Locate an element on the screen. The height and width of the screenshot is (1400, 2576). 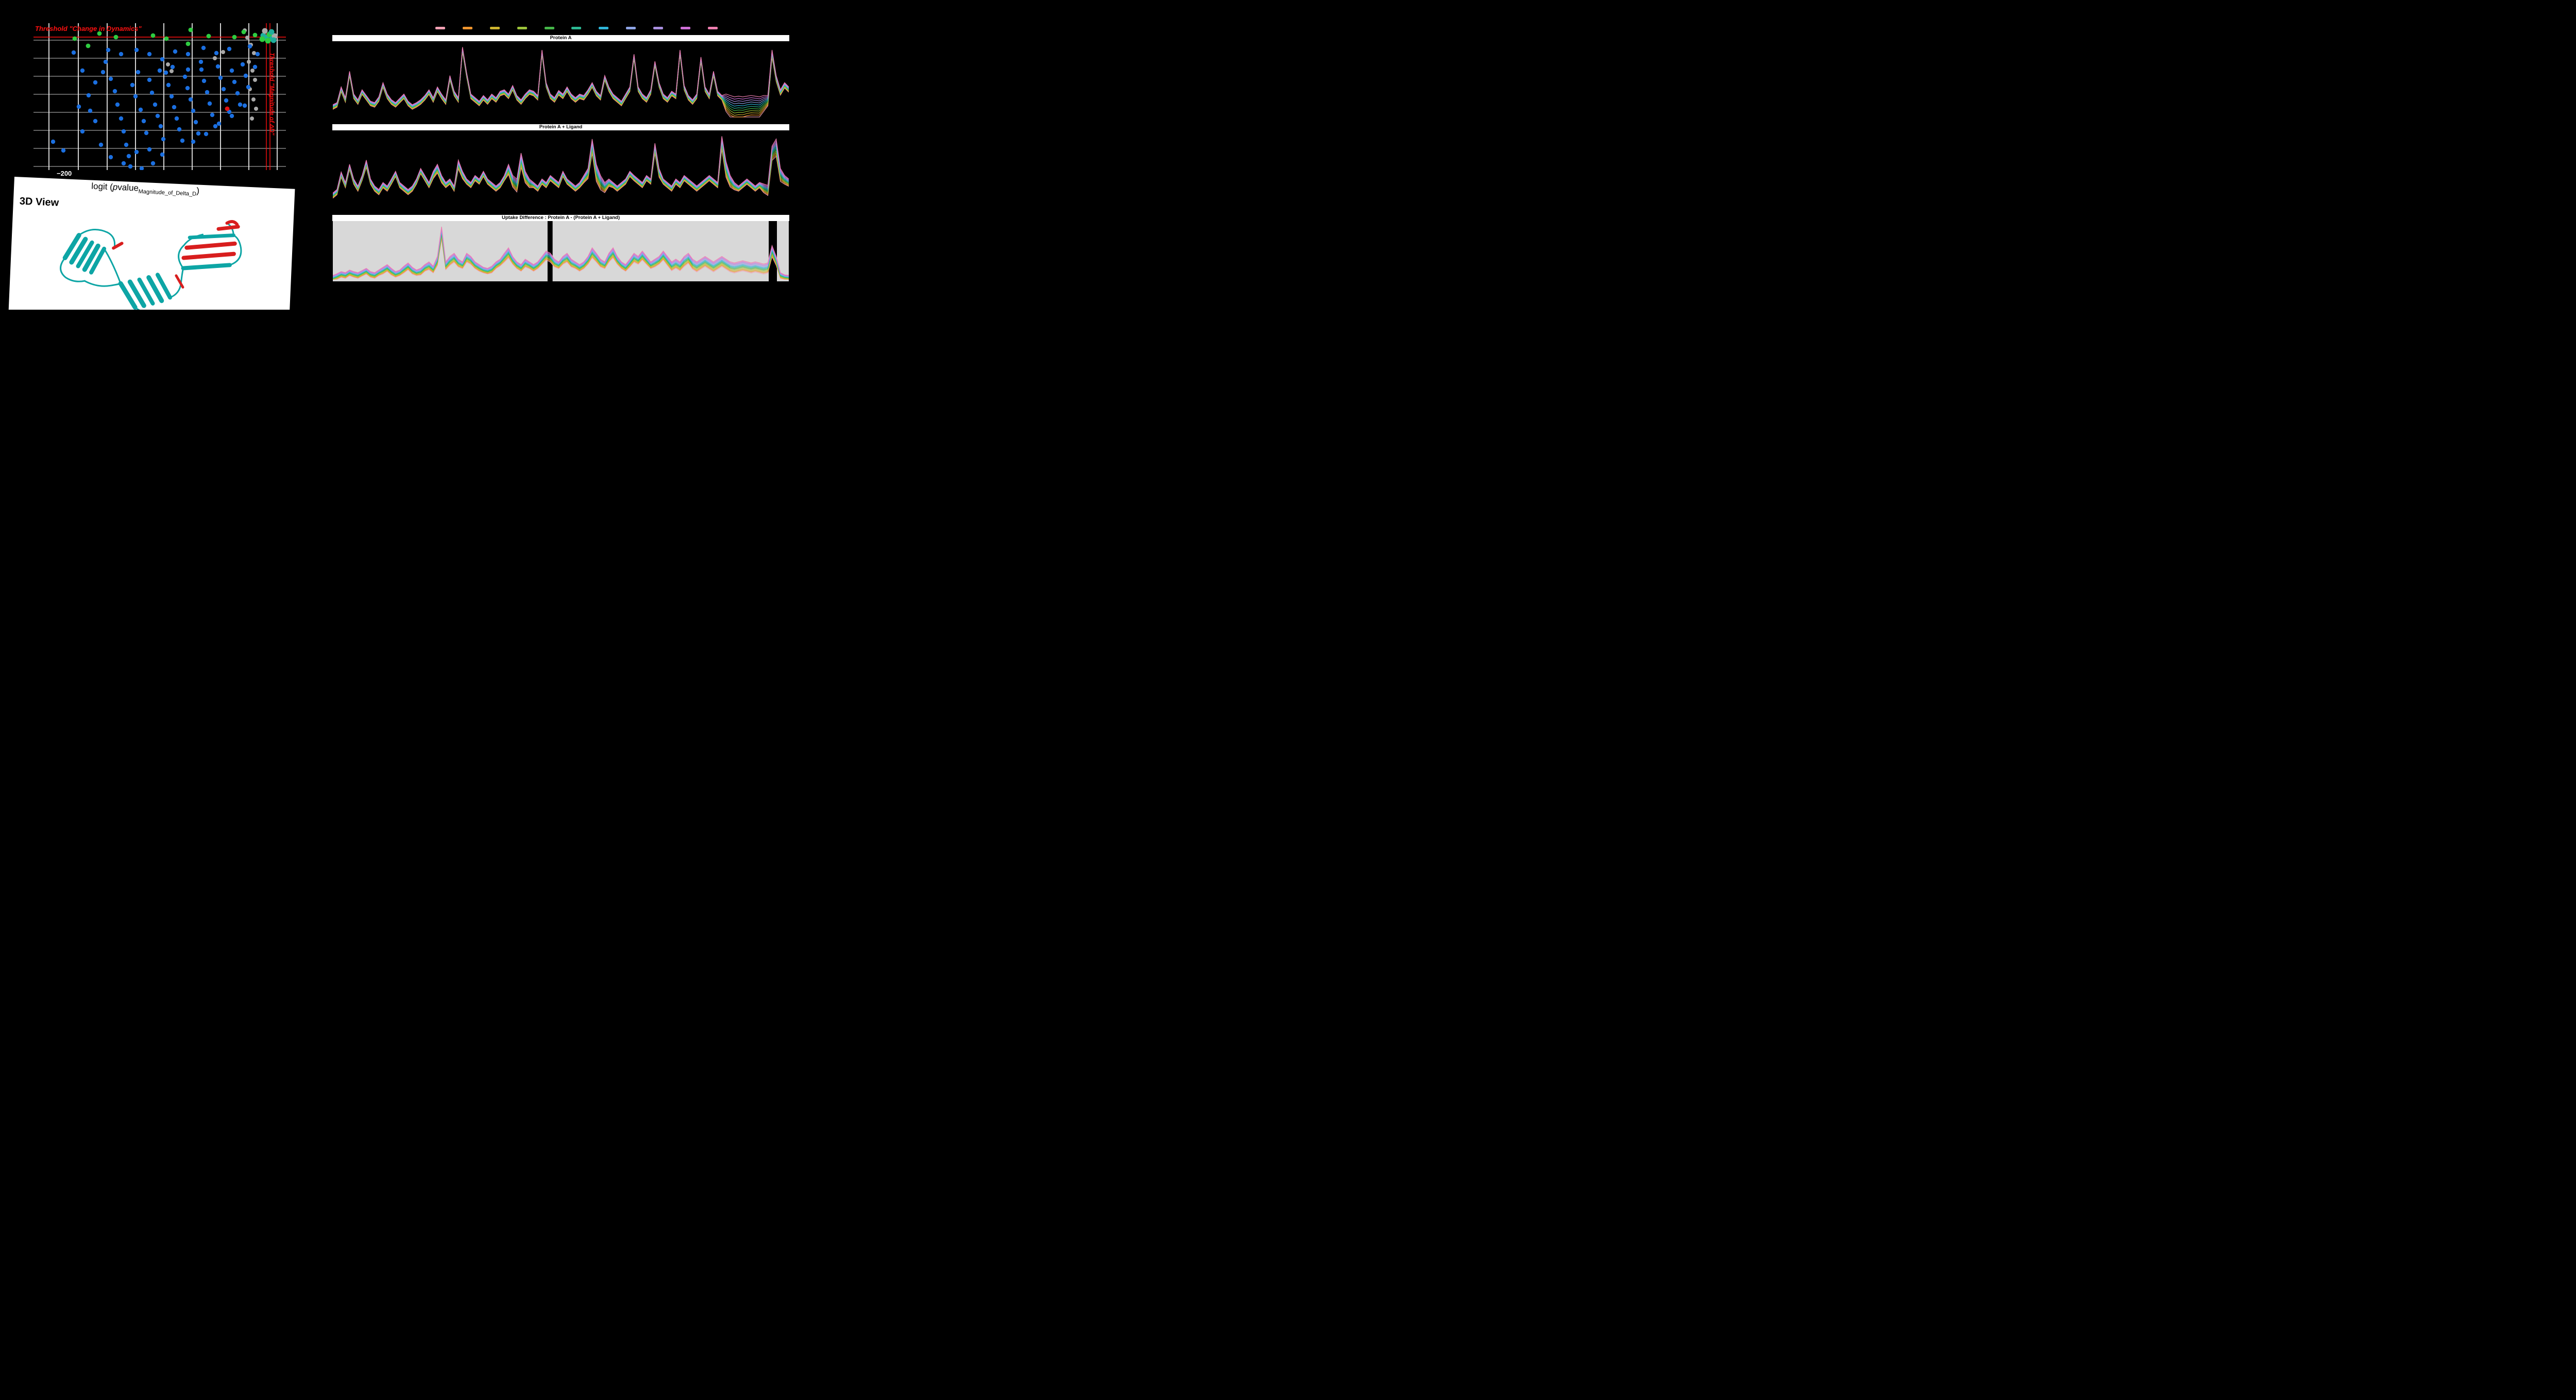
protein-3d-structure is located at coordinates (154, 258).